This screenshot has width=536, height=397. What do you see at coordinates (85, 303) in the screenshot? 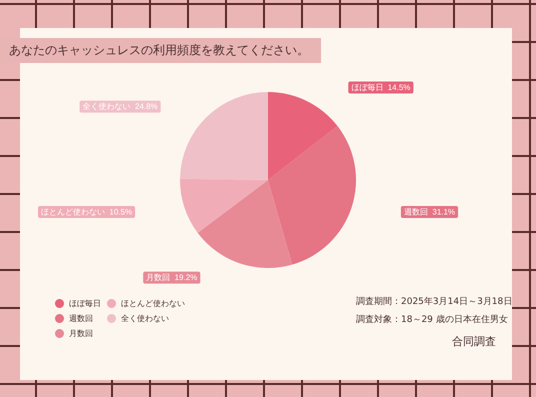
I see `legend-label: ほぼ毎日` at bounding box center [85, 303].